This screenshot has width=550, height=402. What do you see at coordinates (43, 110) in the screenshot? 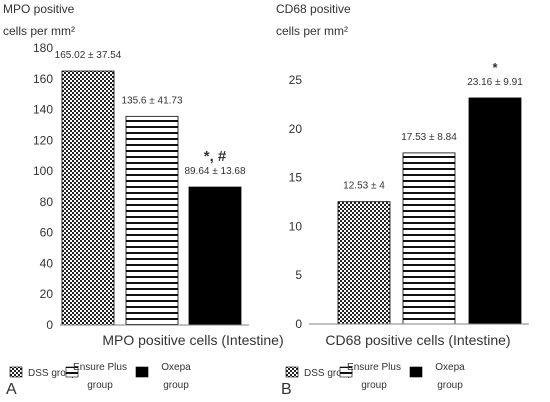
I see `y-tick-label: 140` at bounding box center [43, 110].